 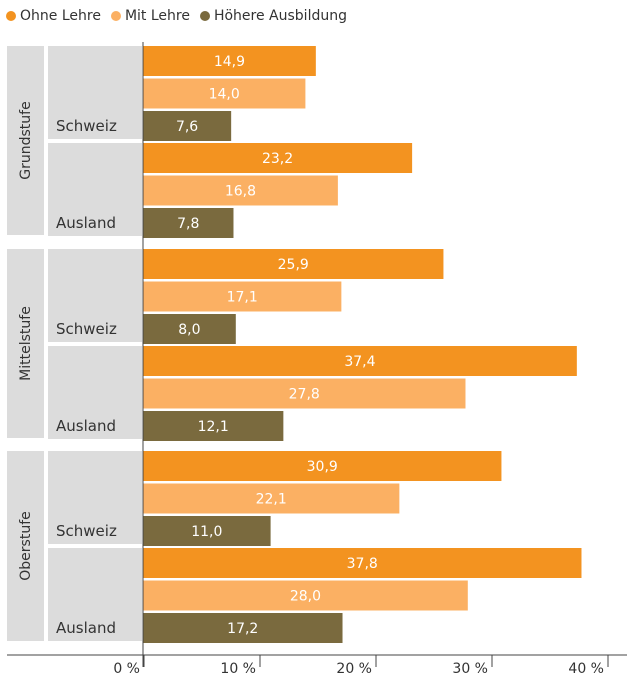 I want to click on data-label: 28,0, so click(x=305, y=597).